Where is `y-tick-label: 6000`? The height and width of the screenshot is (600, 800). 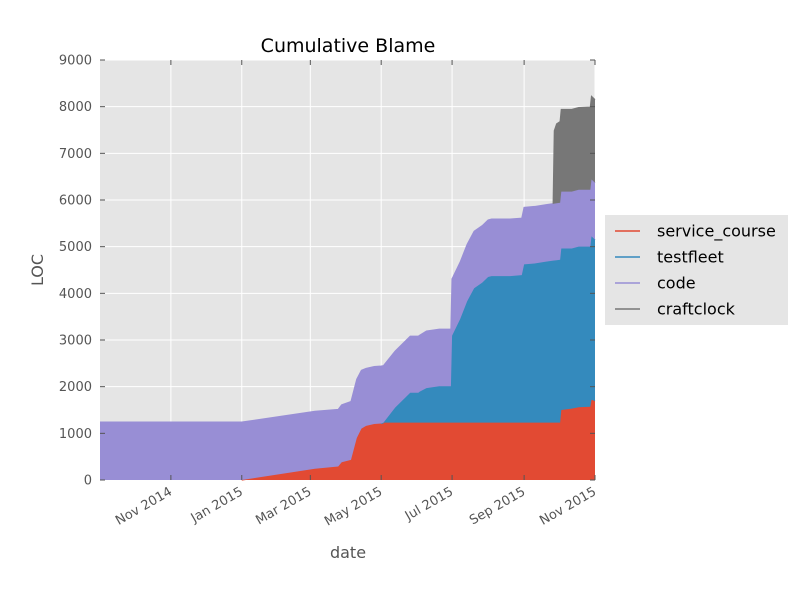 y-tick-label: 6000 is located at coordinates (75, 201).